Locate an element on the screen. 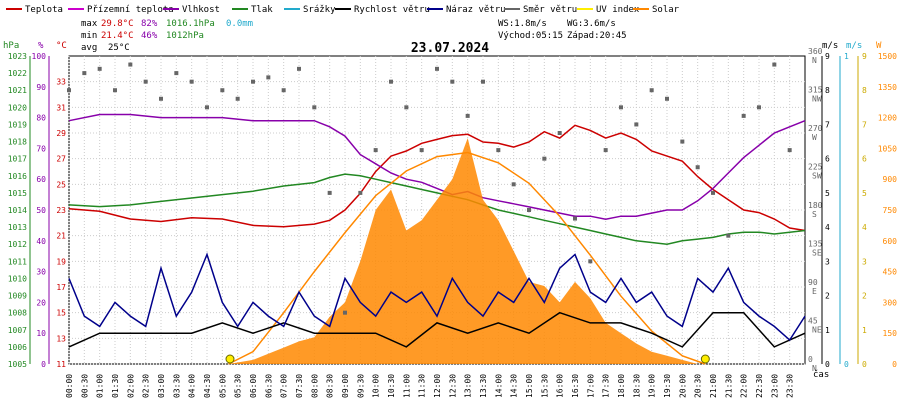  series-5-line is located at coordinates (437, 329).